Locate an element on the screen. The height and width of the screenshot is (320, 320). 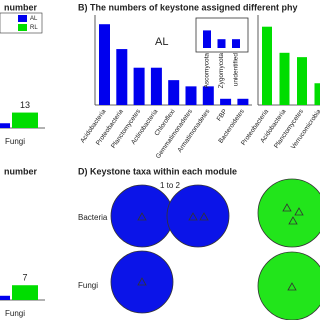
row-label: Bacteria is located at coordinates (93, 217).